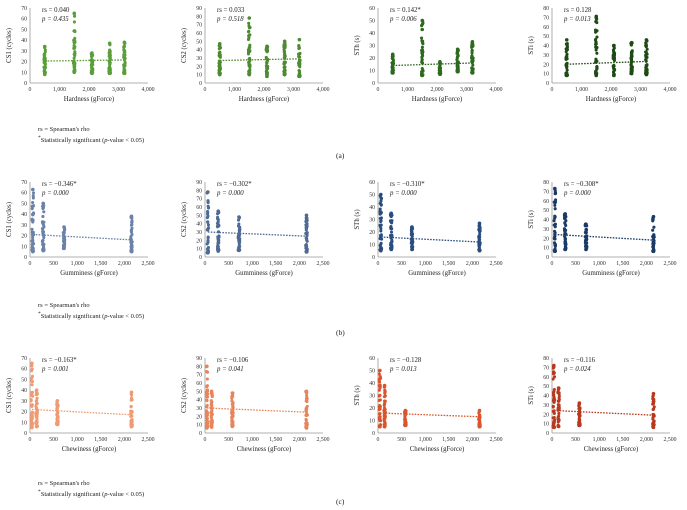  What do you see at coordinates (264, 99) in the screenshot?
I see `x-axis-label: Hardness (gForce)` at bounding box center [264, 99].